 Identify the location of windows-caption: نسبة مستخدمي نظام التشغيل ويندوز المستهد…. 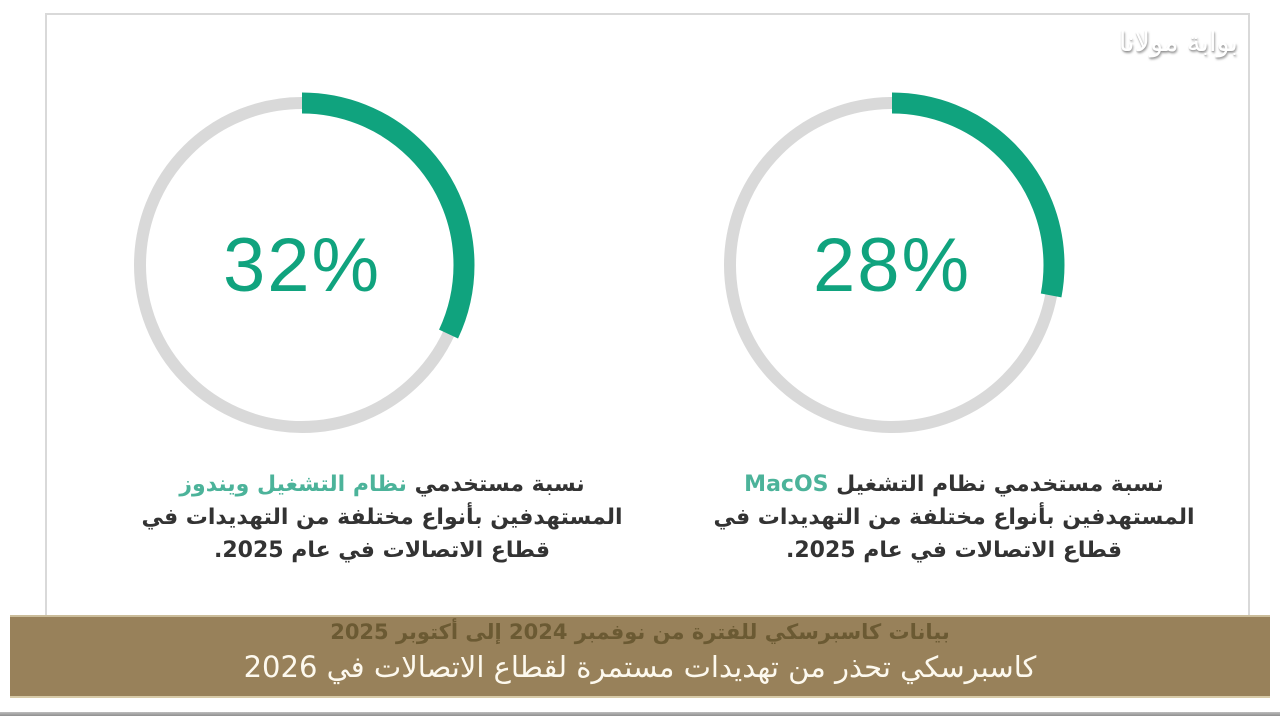
(382, 517).